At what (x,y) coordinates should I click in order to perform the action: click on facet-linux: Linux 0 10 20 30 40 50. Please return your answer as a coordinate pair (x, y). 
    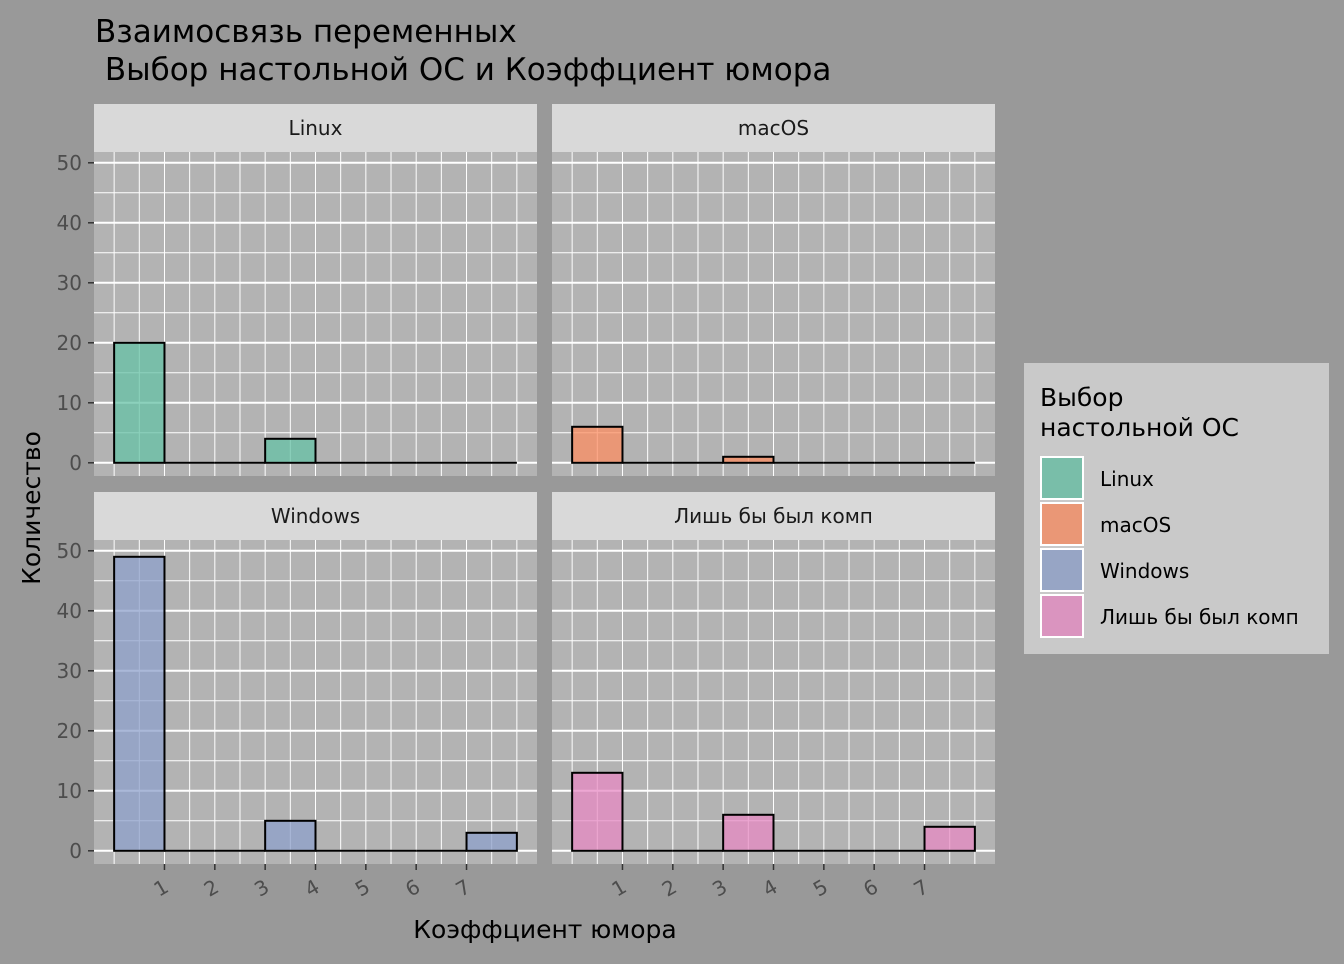
    Looking at the image, I should click on (297, 290).